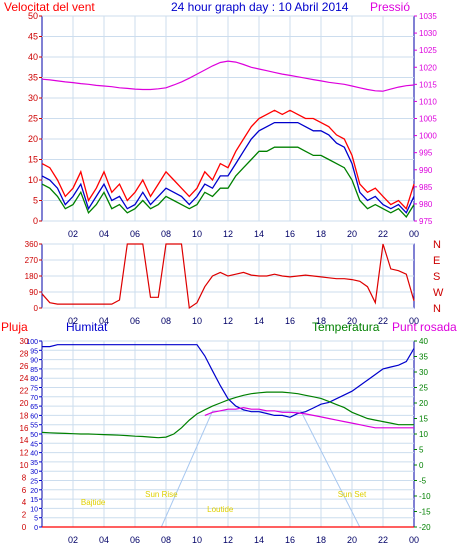 The width and height of the screenshot is (465, 555). I want to click on series-gust-line, so click(228, 159).